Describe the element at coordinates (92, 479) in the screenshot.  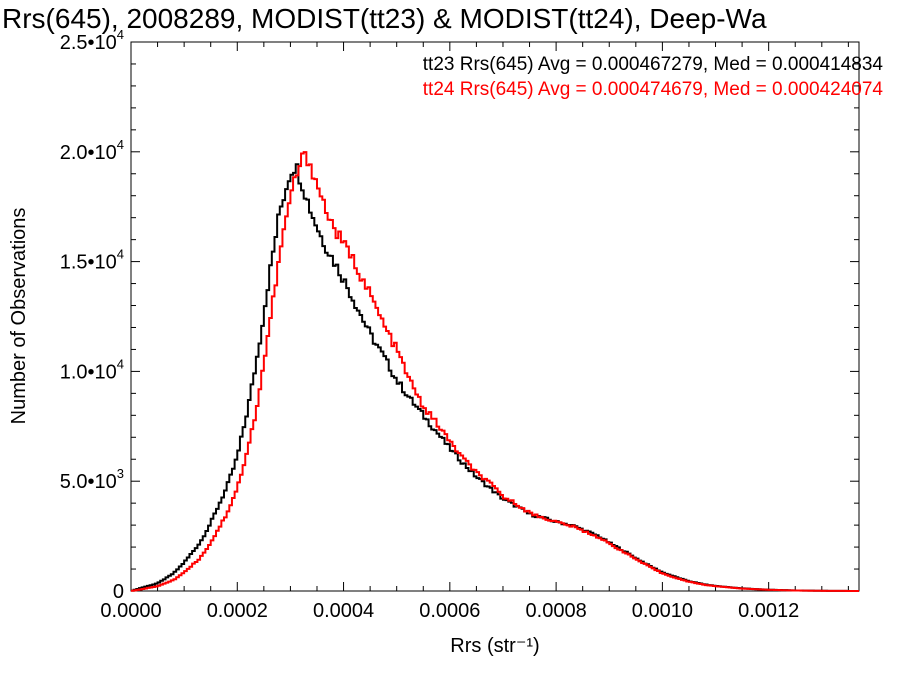
I see `y-tick-label: 5.0•103` at that location.